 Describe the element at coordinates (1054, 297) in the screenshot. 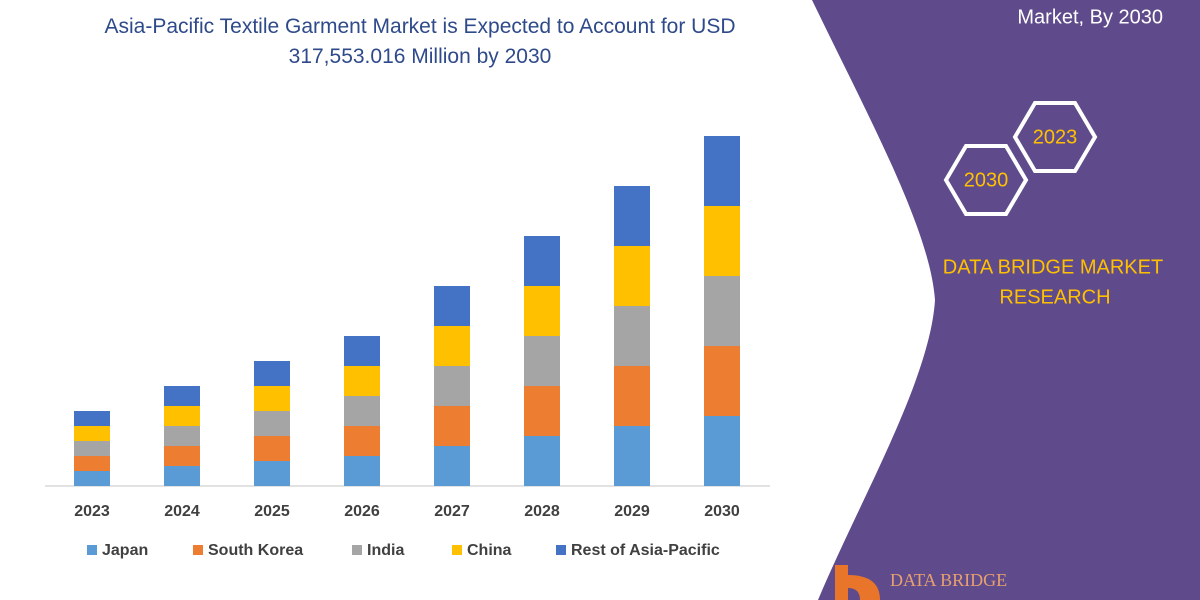

I see `brand-line: RESEARCH` at that location.